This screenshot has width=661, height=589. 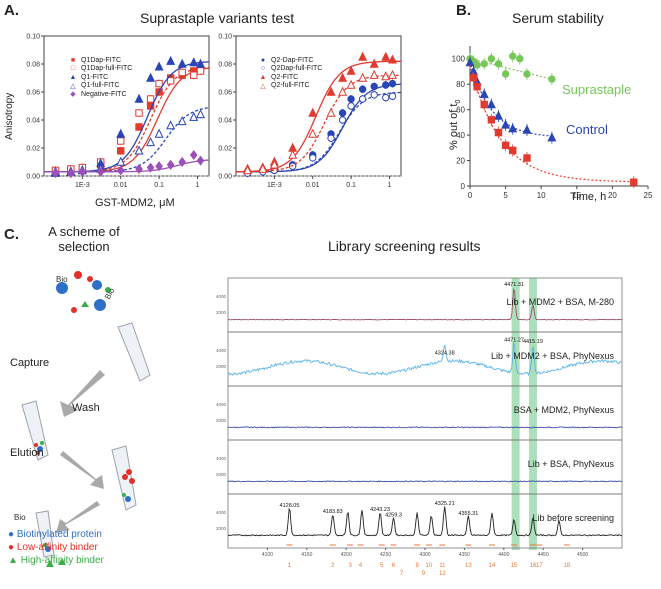 I want to click on fit-curve, so click(x=319, y=132).